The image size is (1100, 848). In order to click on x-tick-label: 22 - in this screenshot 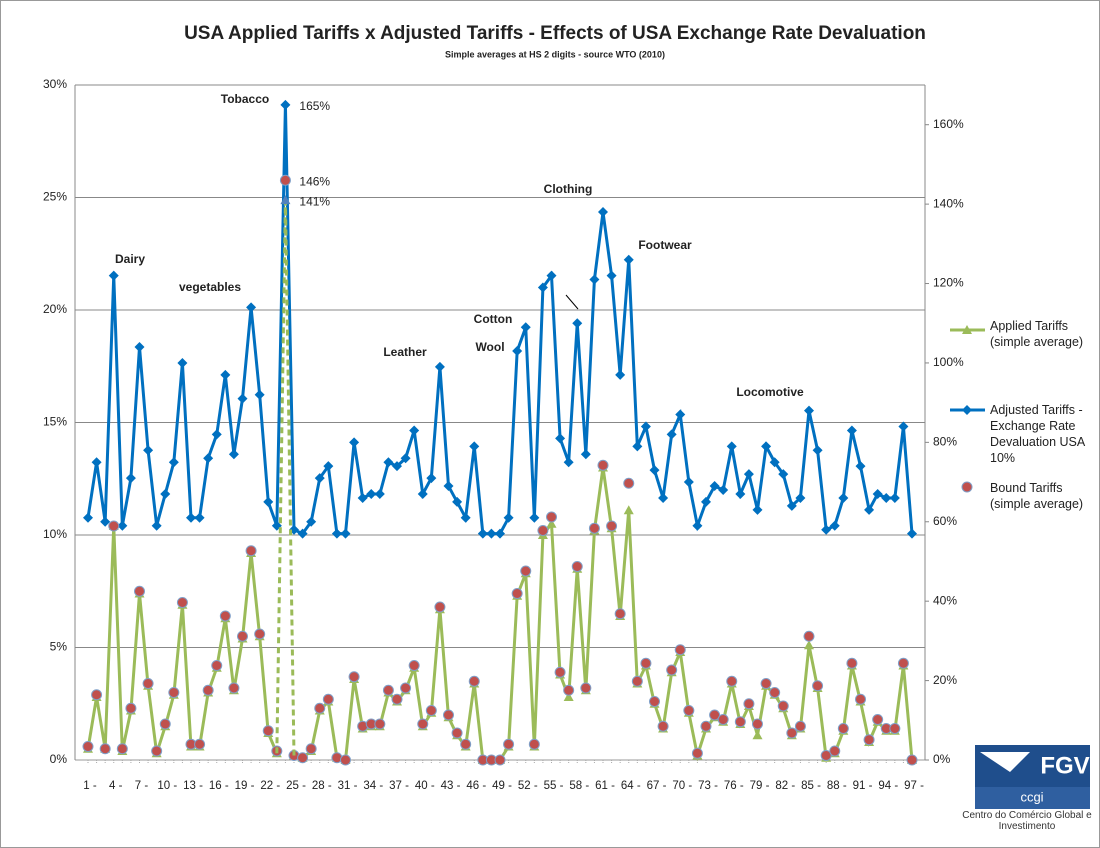, I will do `click(270, 786)`.